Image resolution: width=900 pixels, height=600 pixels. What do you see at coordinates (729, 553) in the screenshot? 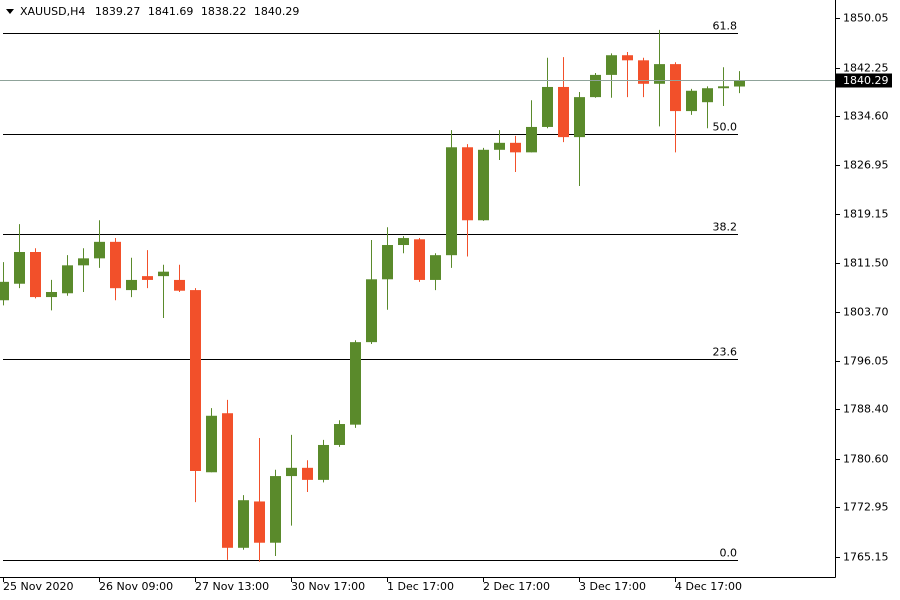
I see `fib-label: 0.0` at bounding box center [729, 553].